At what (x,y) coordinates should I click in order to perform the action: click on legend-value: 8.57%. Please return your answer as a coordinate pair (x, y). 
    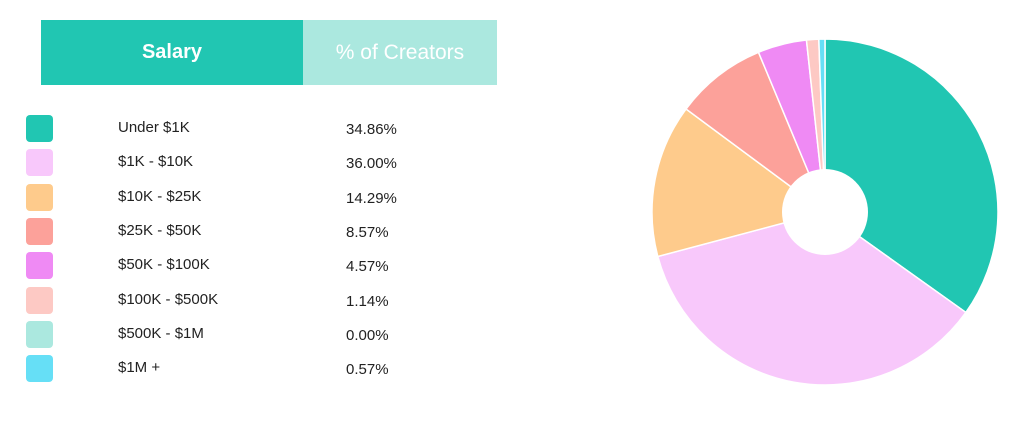
    Looking at the image, I should click on (367, 232).